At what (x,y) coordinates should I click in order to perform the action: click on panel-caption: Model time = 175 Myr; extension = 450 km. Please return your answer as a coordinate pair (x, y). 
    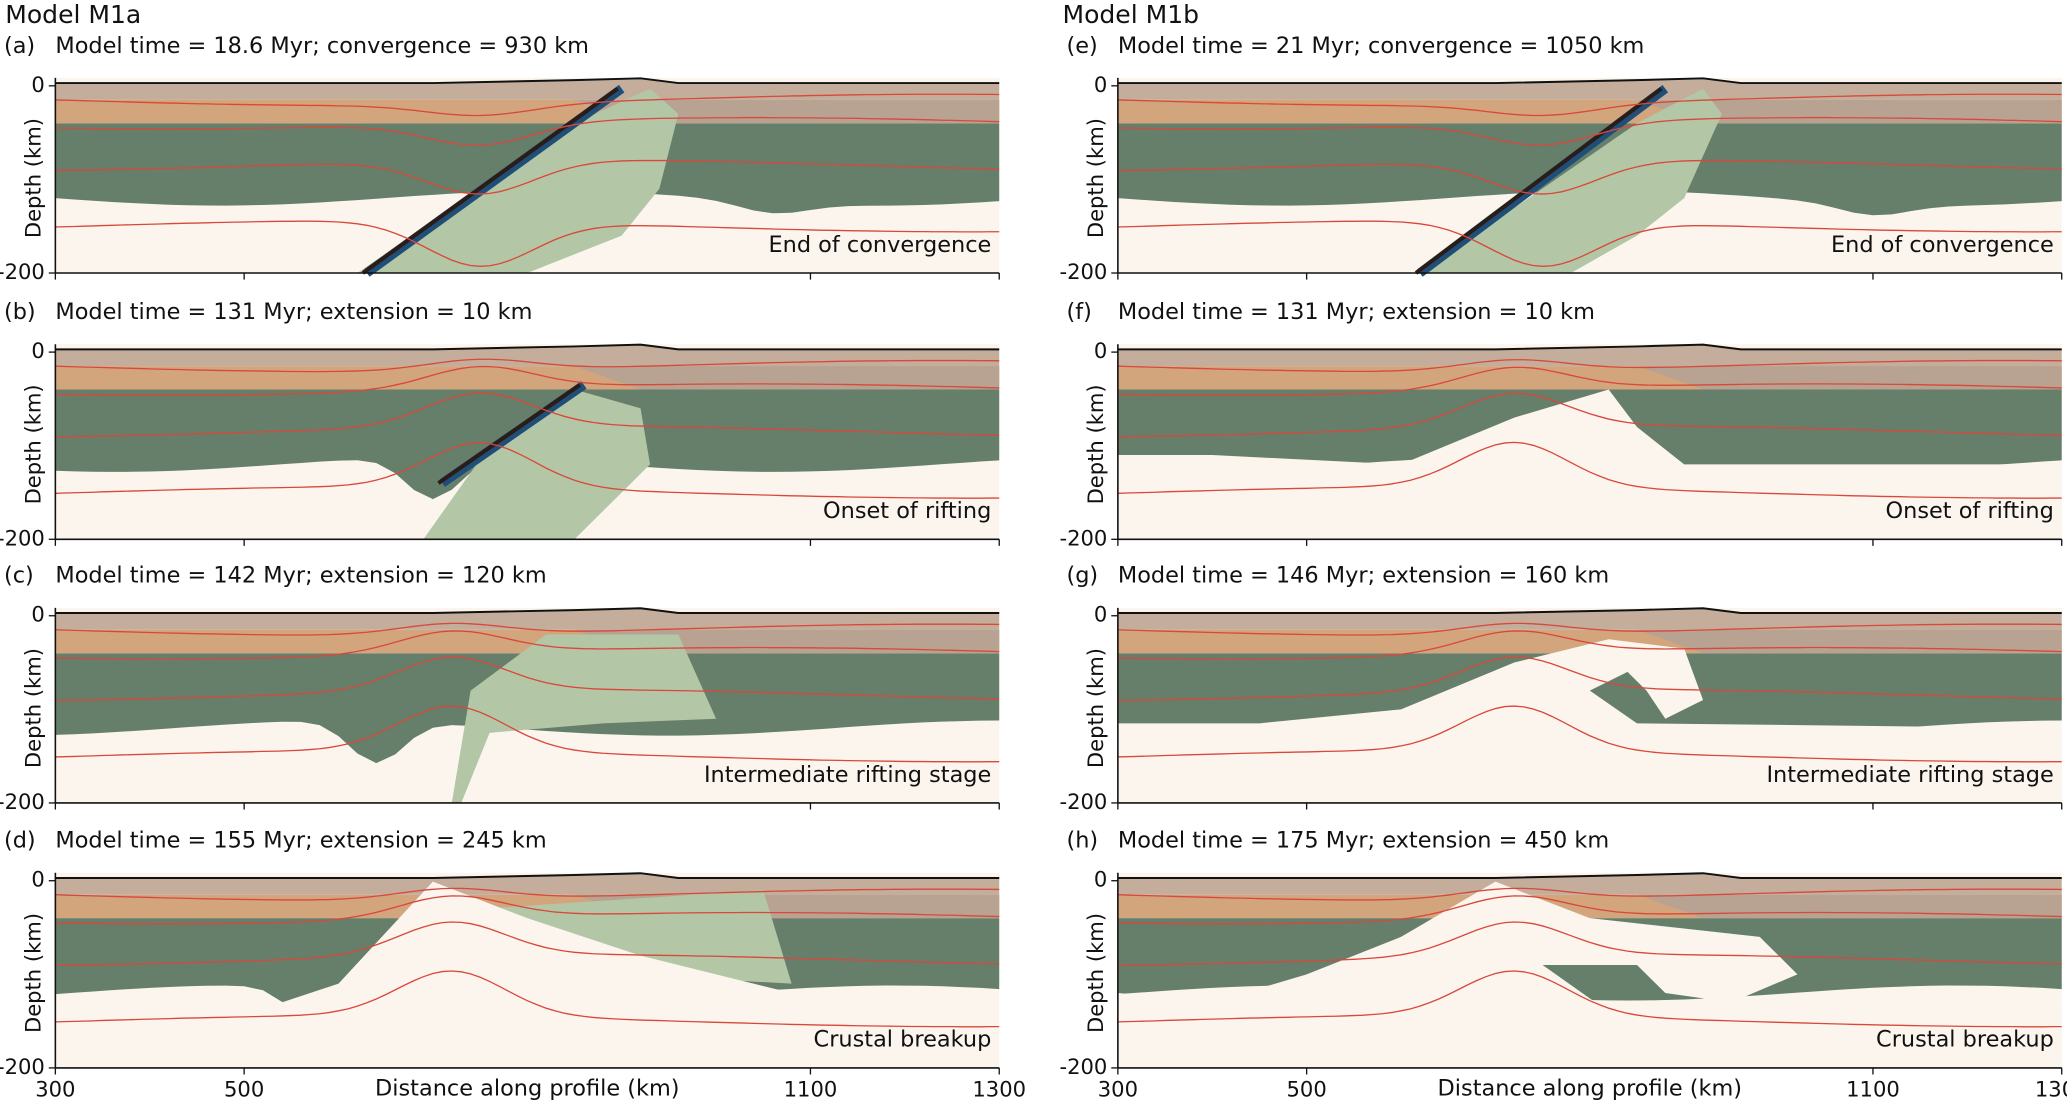
    Looking at the image, I should click on (1363, 841).